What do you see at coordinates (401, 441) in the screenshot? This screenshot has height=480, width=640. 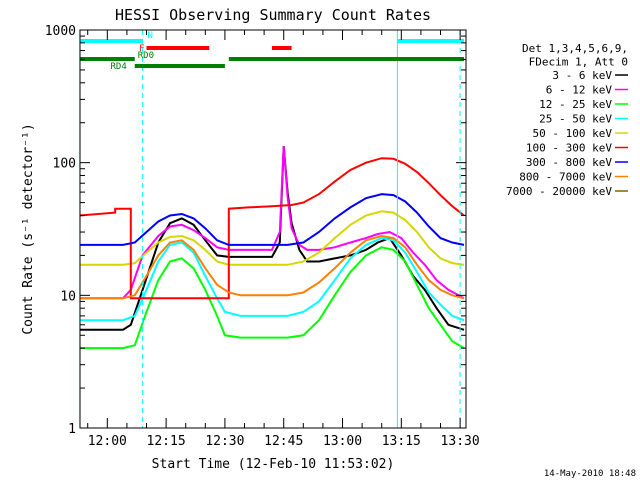 I see `x-tick-label-5: 13:15` at bounding box center [401, 441].